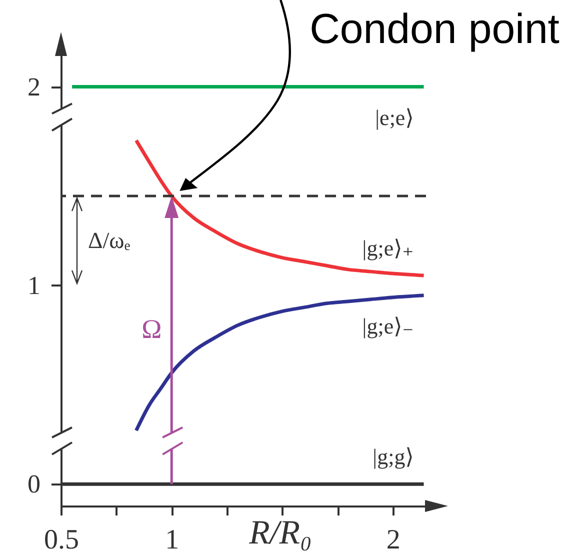  Describe the element at coordinates (61, 540) in the screenshot. I see `x-tick-label: 0.5` at that location.